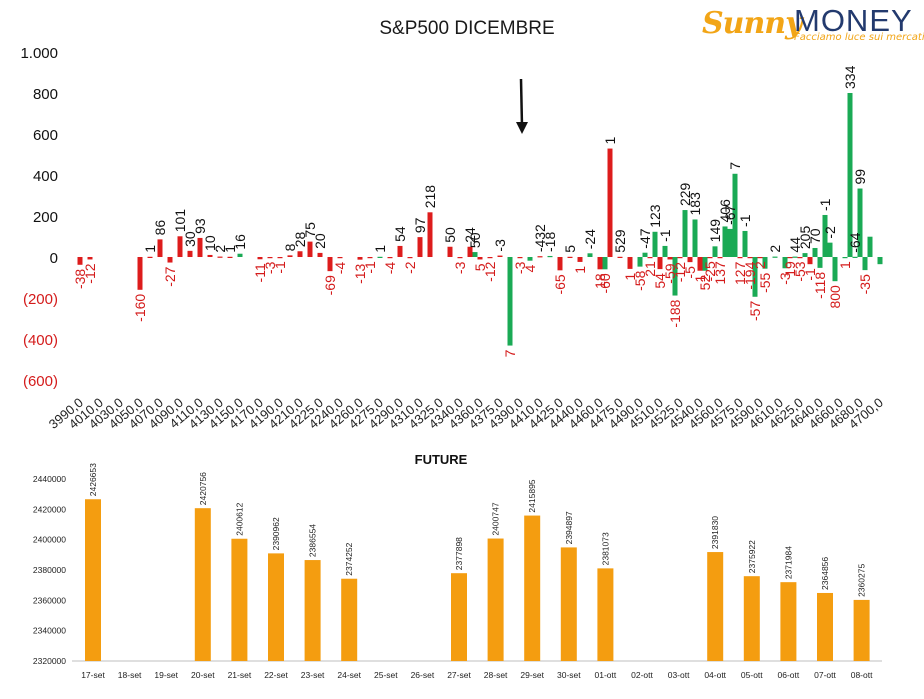  Describe the element at coordinates (760, 265) in the screenshot. I see `data-label: 2` at that location.